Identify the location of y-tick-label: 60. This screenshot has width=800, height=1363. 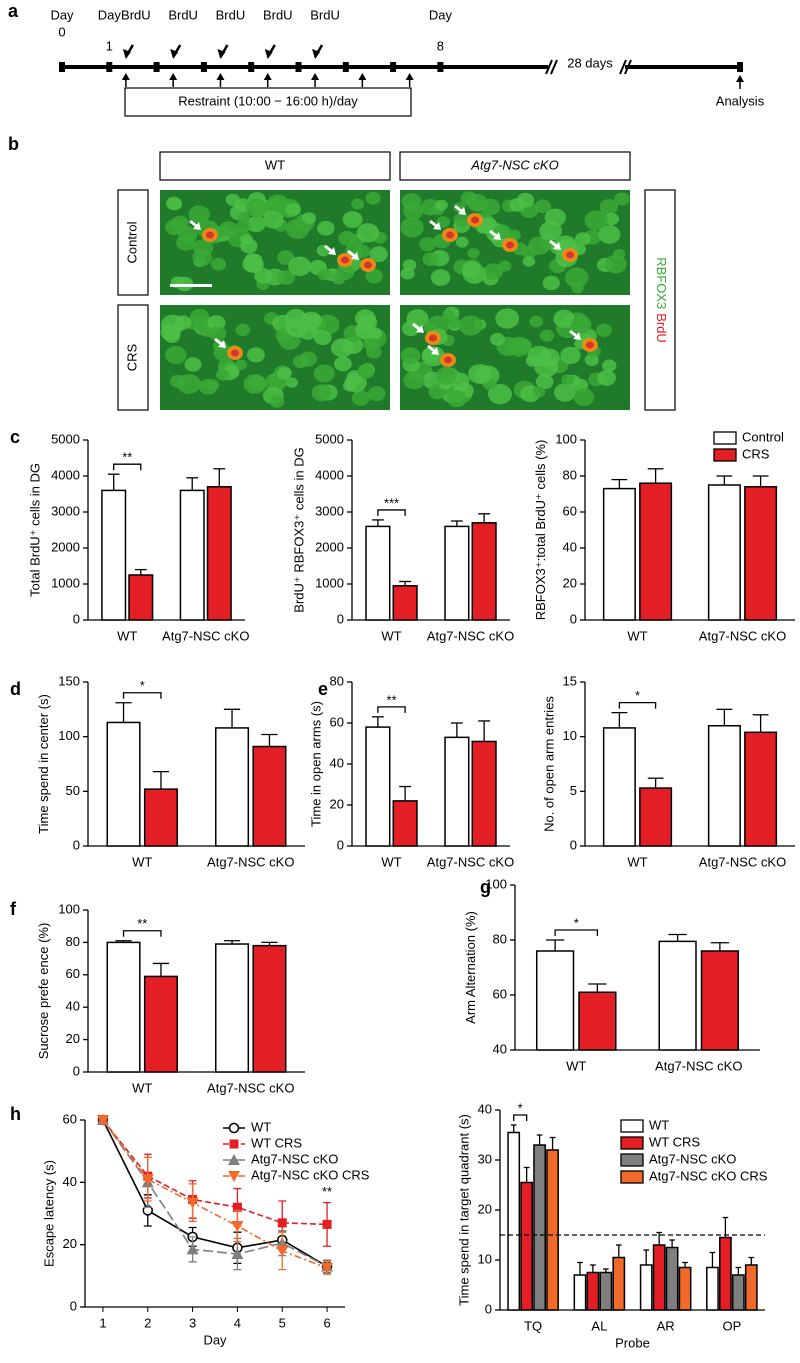
(500, 993).